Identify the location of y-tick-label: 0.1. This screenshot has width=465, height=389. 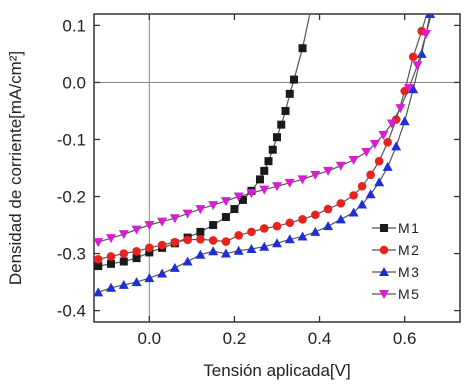
(74, 25).